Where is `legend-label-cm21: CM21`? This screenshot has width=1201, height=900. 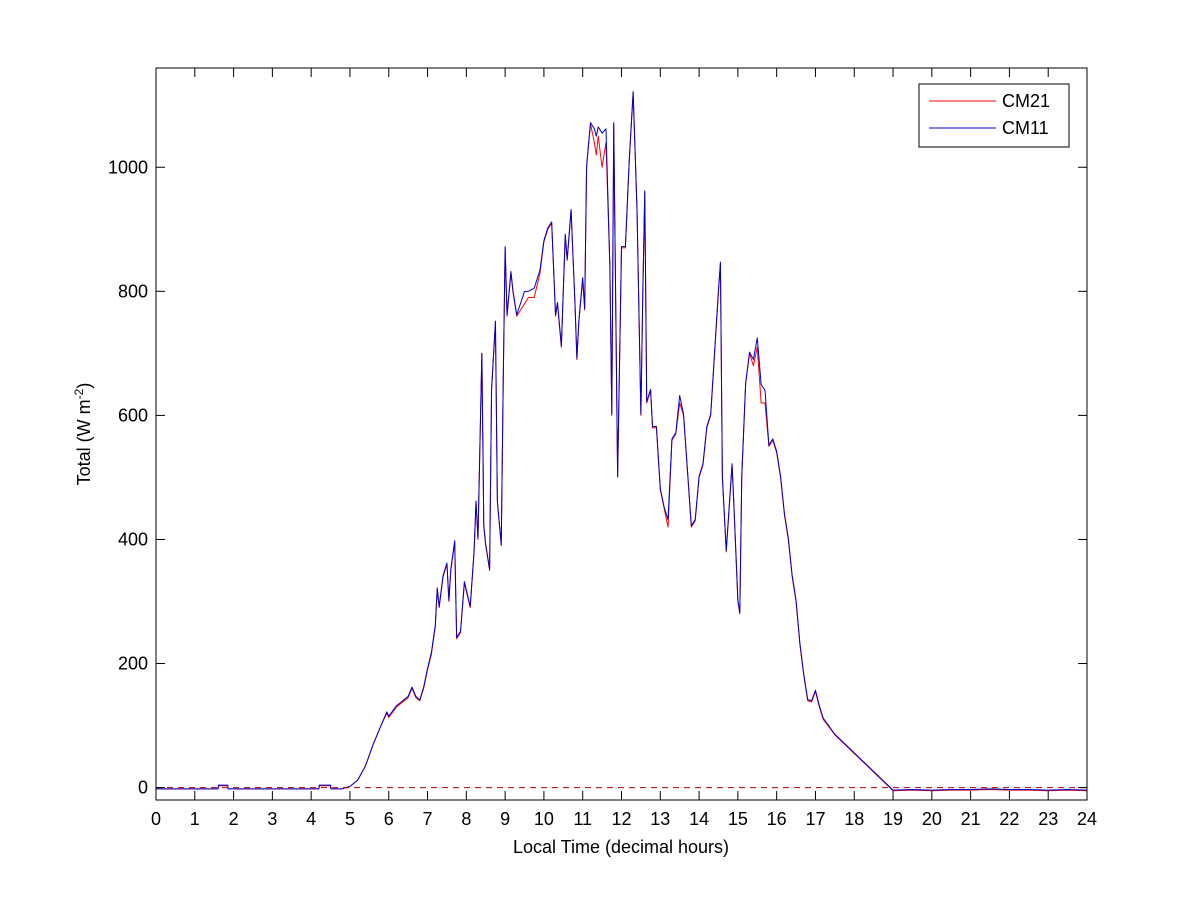 legend-label-cm21: CM21 is located at coordinates (1026, 101).